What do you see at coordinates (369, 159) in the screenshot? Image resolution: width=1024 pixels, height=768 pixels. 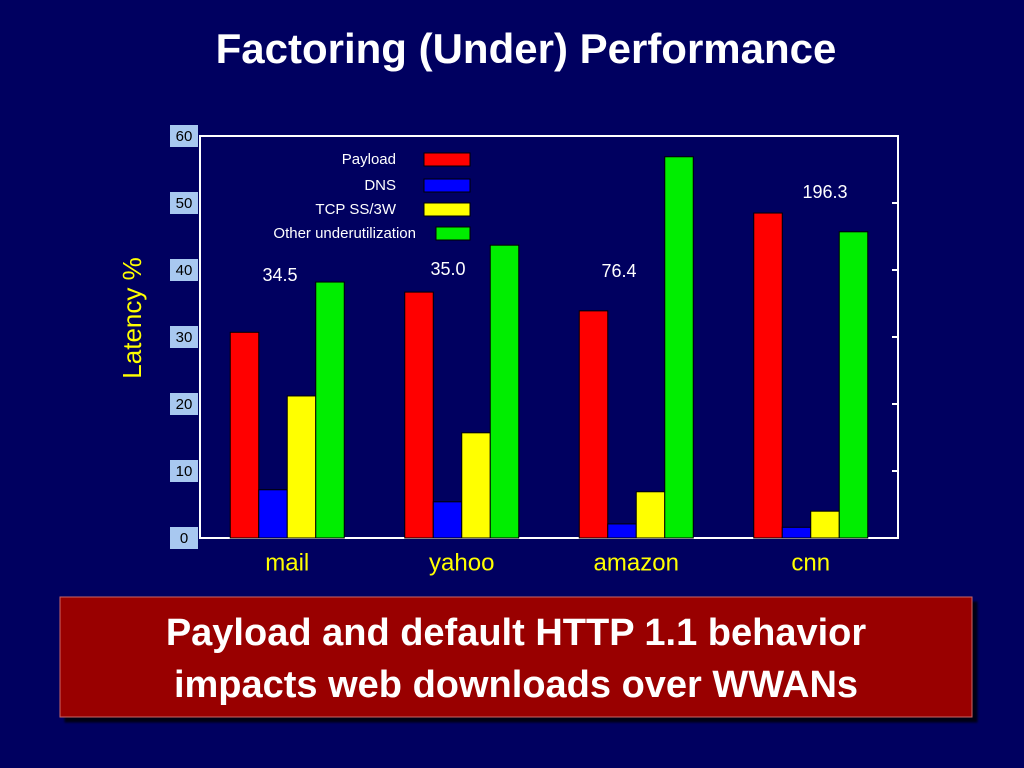 I see `legend-label: Payload` at bounding box center [369, 159].